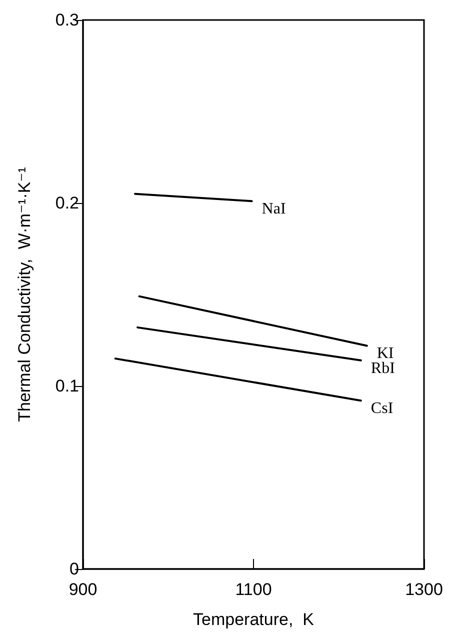  I want to click on series-label: RbI, so click(382, 368).